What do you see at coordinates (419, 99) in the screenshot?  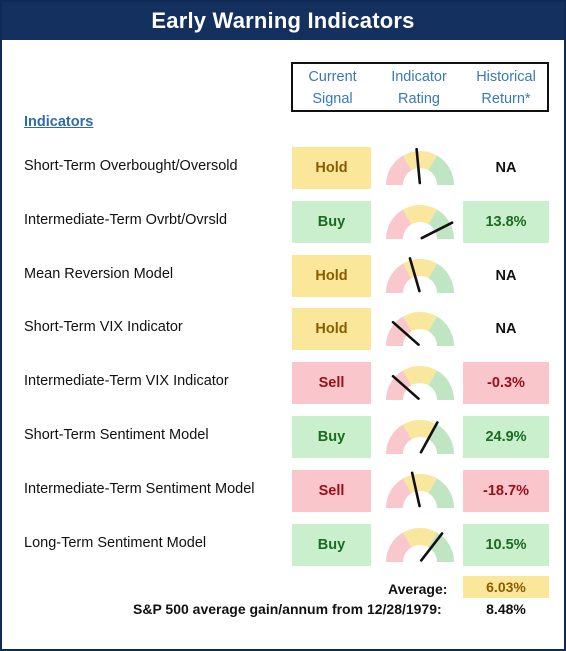 I see `column-header-rating-line2: Rating` at bounding box center [419, 99].